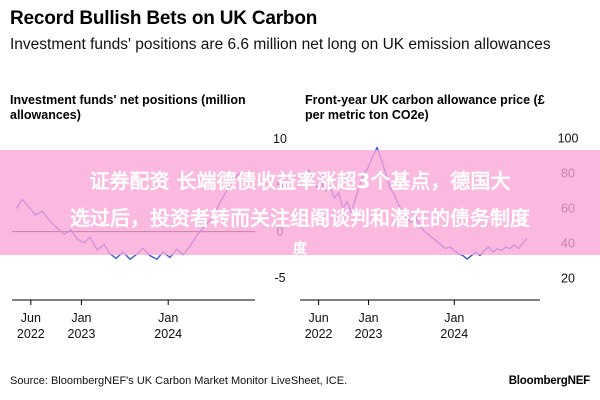 The height and width of the screenshot is (400, 600). What do you see at coordinates (300, 181) in the screenshot?
I see `overlay-text-line-1: 证券配资 长端德债收益率涨超3个基点，德国大` at bounding box center [300, 181].